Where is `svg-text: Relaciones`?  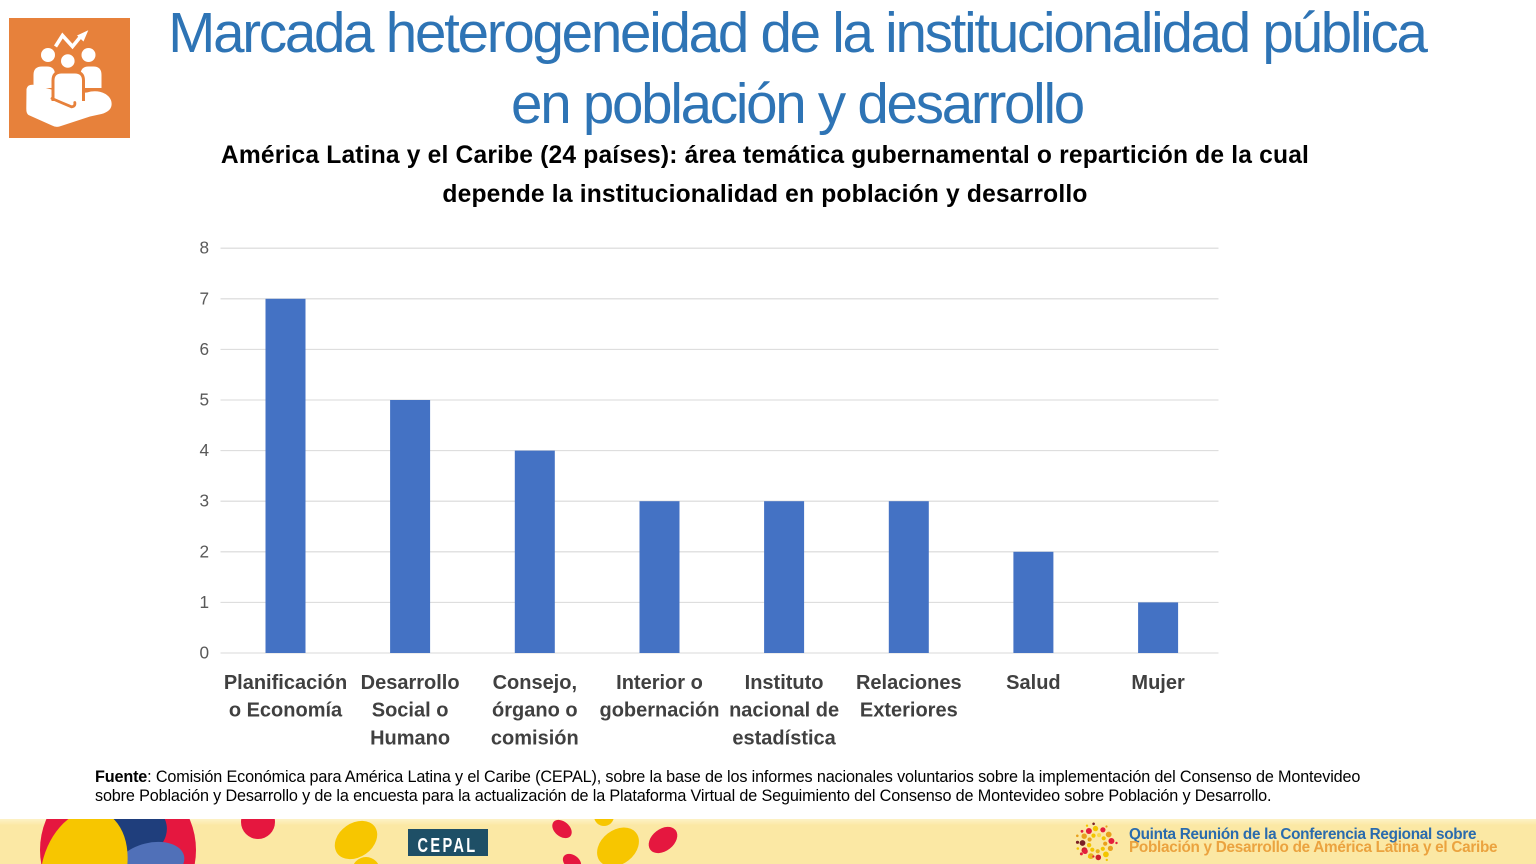 svg-text: Relaciones is located at coordinates (909, 683).